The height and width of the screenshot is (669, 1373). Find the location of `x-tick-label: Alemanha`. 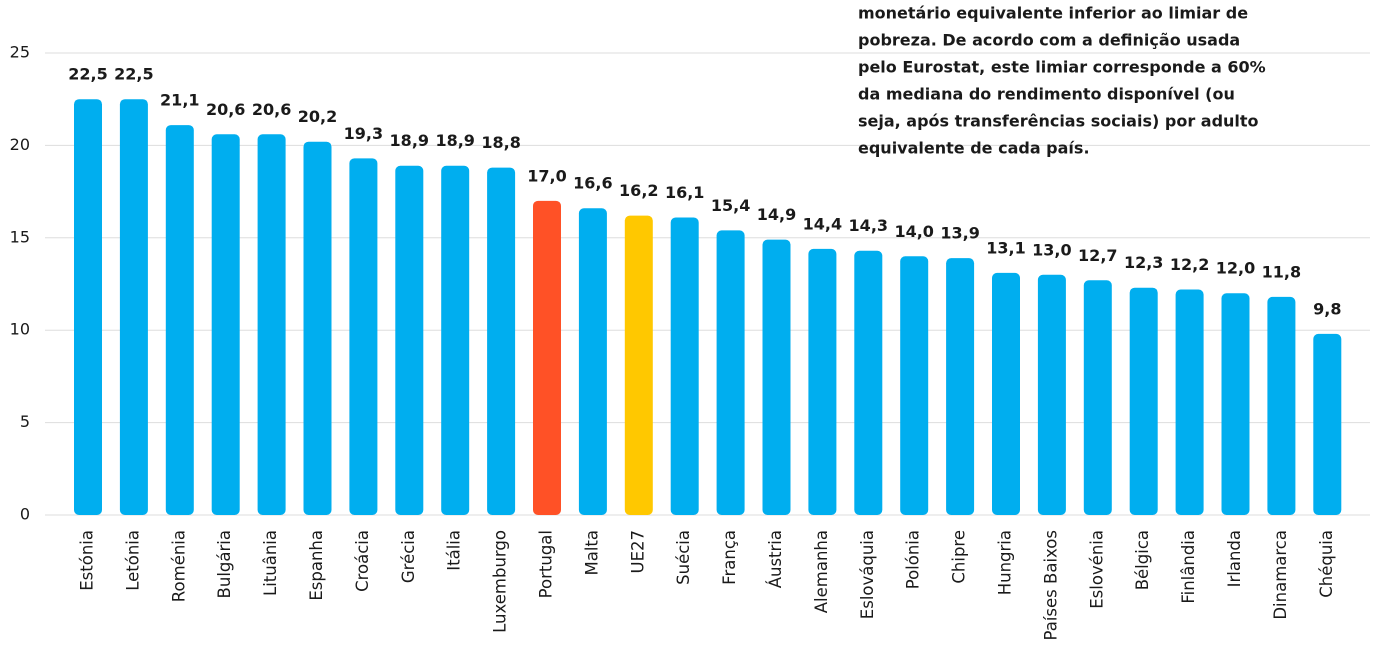

x-tick-label: Alemanha is located at coordinates (821, 571).